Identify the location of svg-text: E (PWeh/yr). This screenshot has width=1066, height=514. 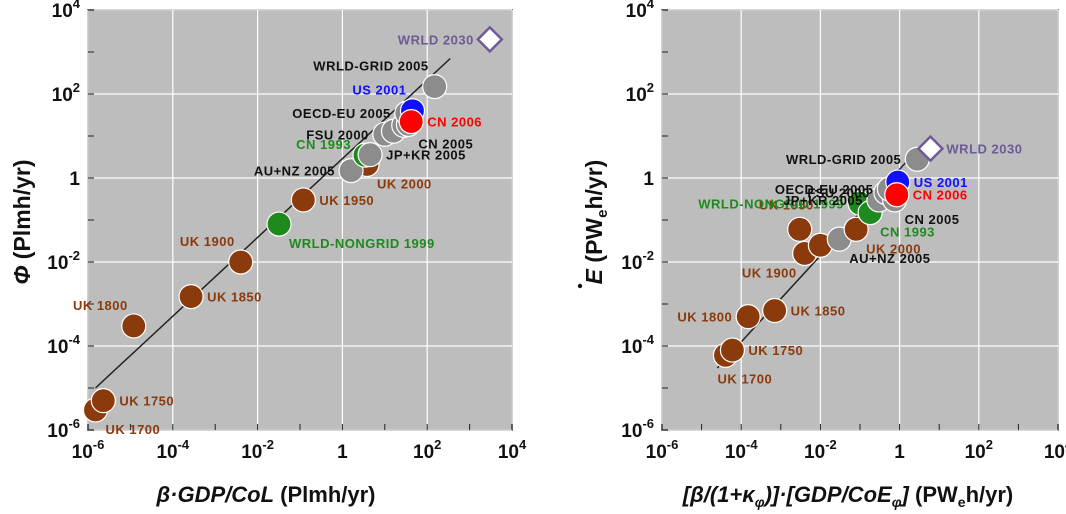
(596, 222).